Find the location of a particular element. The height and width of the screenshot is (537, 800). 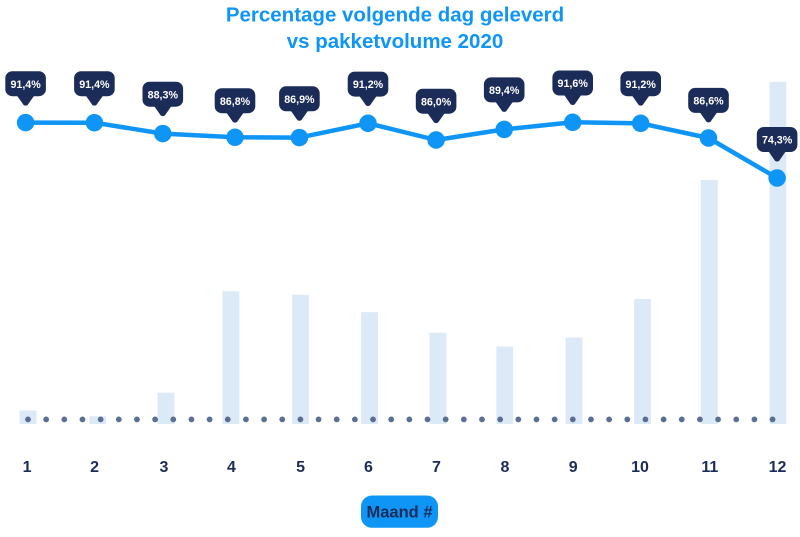

svg-text: 3 is located at coordinates (164, 467).